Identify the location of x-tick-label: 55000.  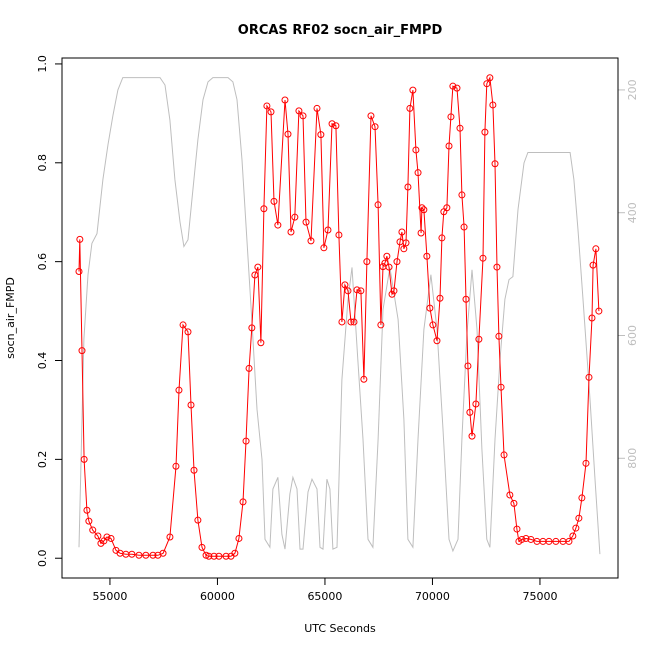
(109, 596).